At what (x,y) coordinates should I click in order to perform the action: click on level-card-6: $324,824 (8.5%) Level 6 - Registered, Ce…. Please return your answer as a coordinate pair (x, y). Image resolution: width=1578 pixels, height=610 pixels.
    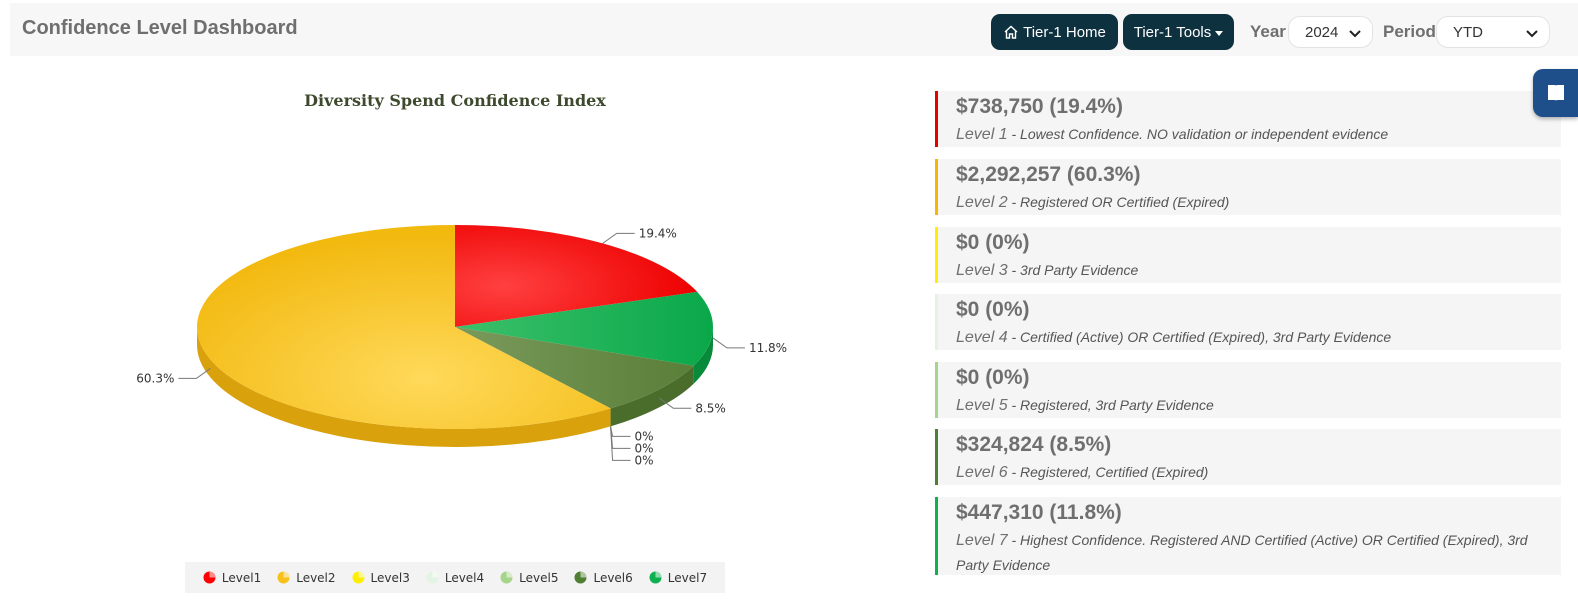
    Looking at the image, I should click on (1248, 457).